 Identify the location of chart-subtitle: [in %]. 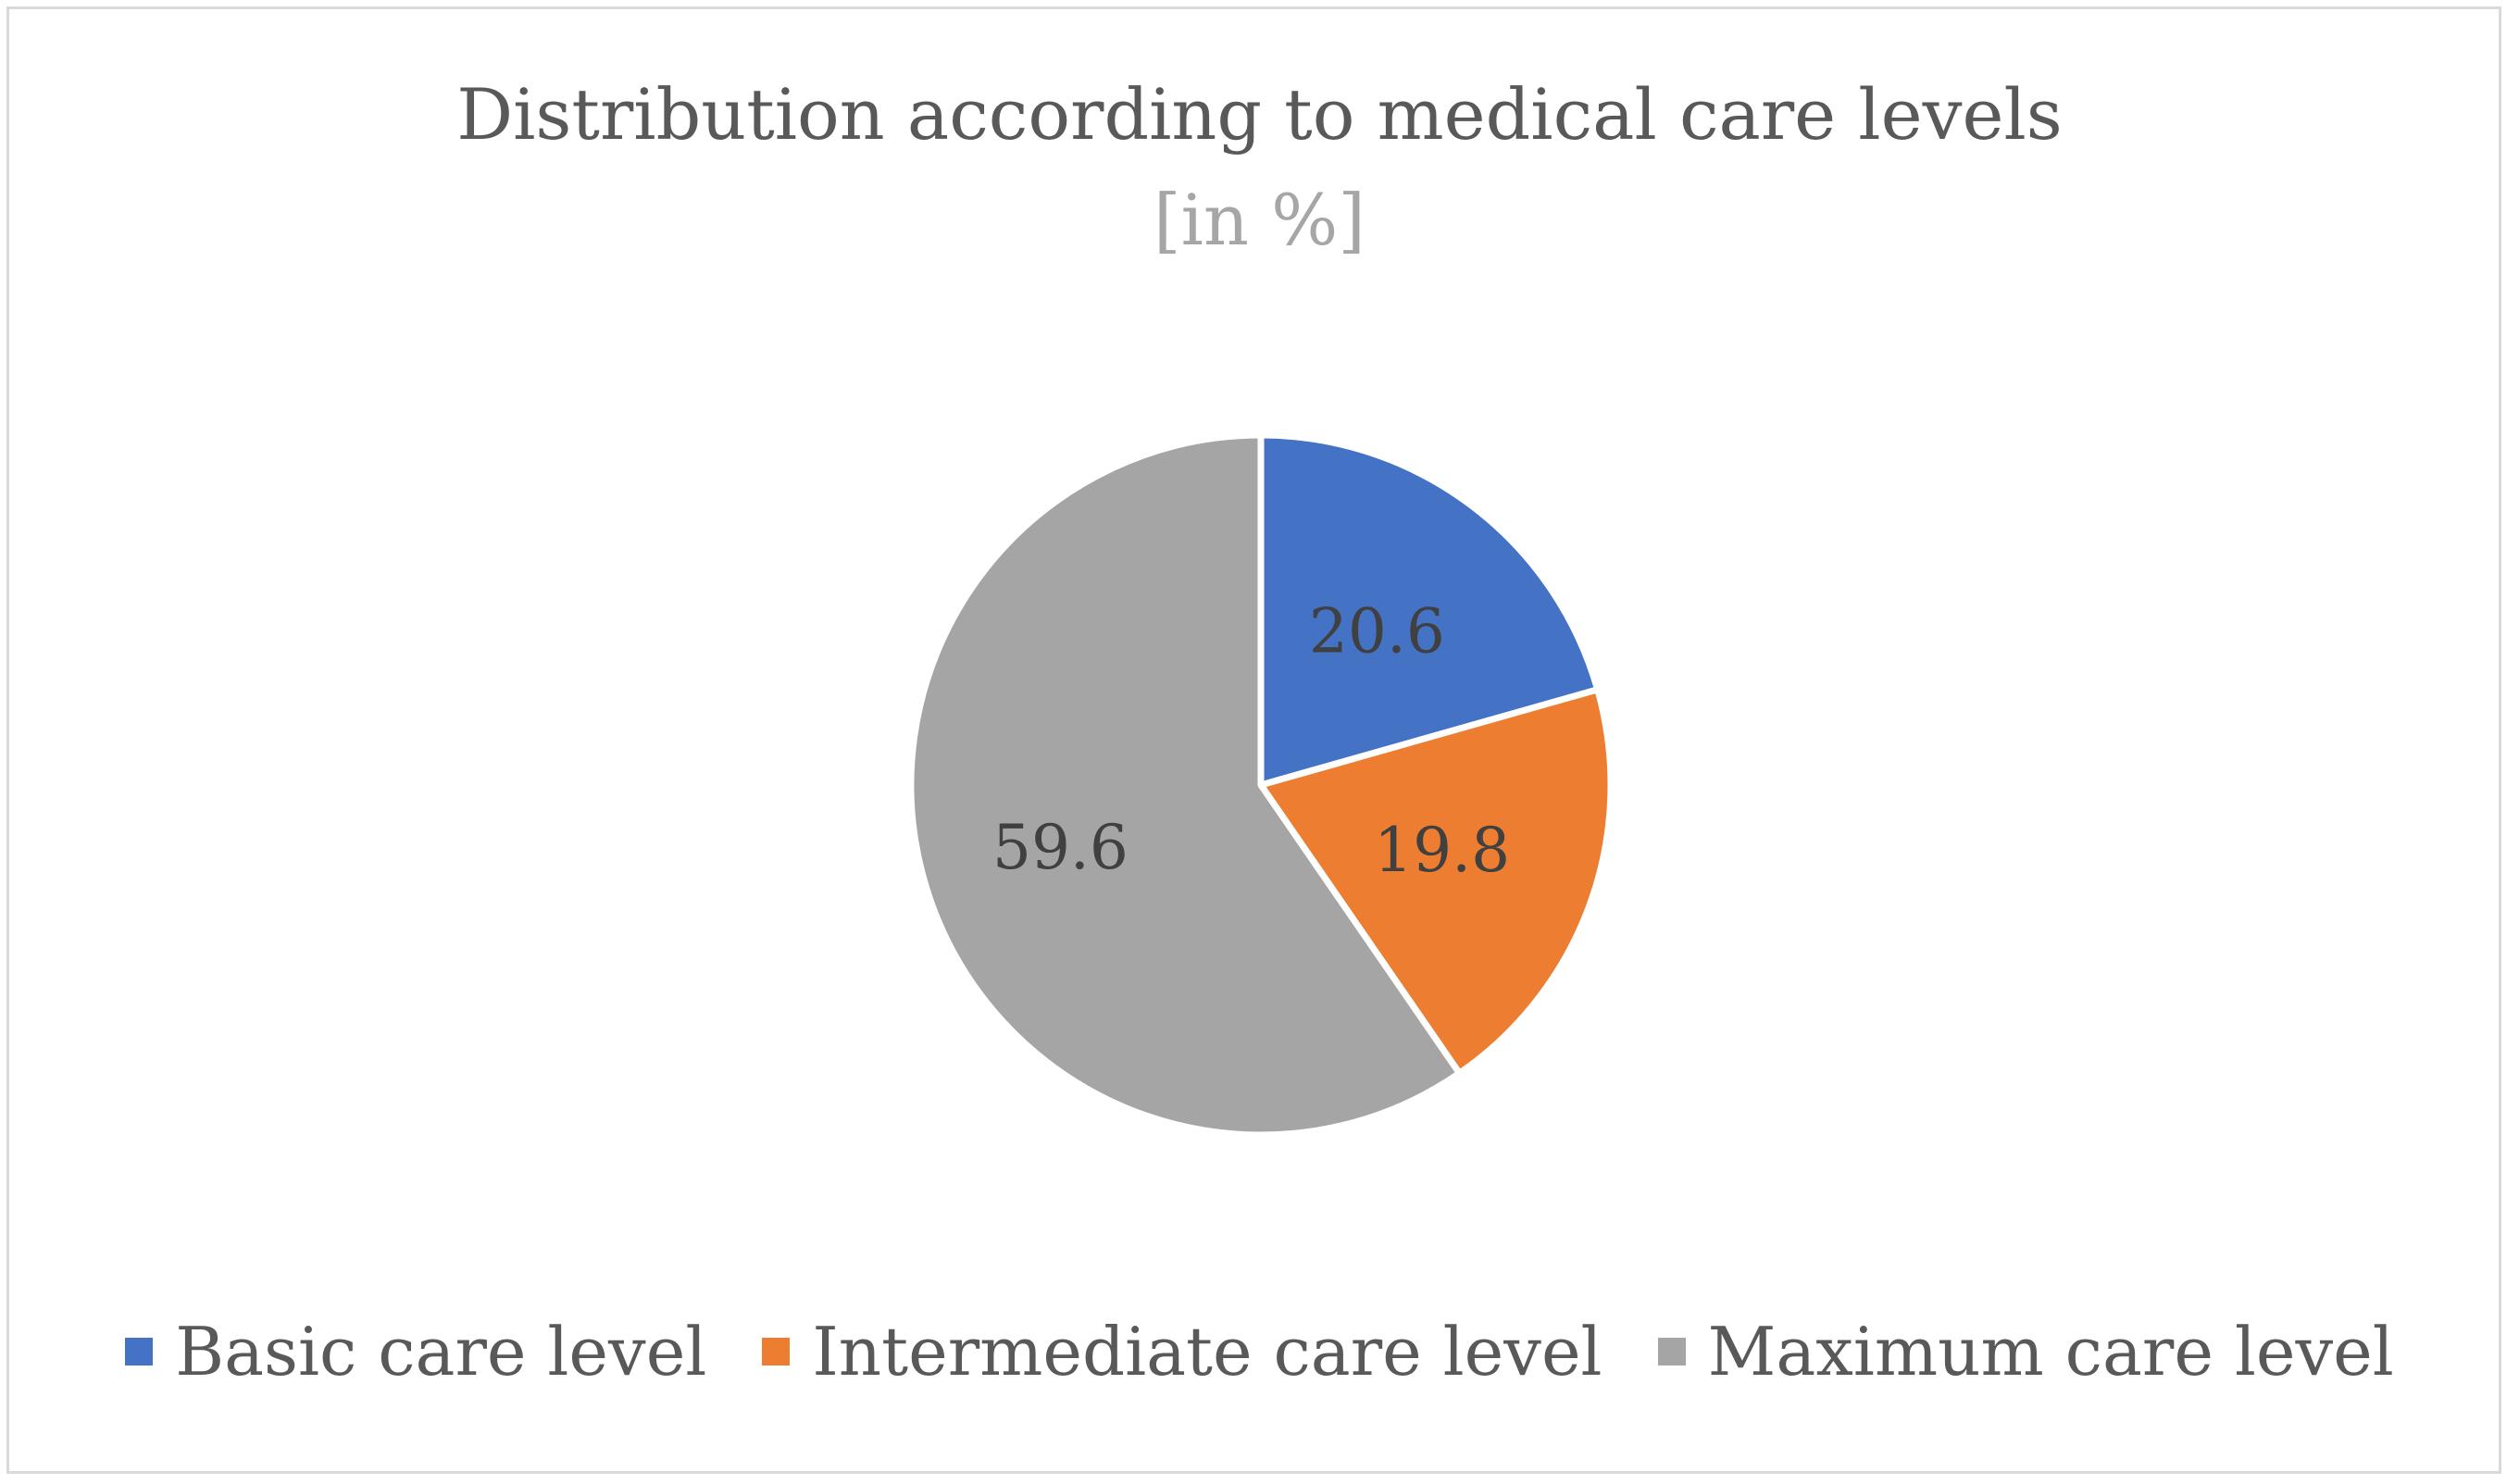
(1260, 220).